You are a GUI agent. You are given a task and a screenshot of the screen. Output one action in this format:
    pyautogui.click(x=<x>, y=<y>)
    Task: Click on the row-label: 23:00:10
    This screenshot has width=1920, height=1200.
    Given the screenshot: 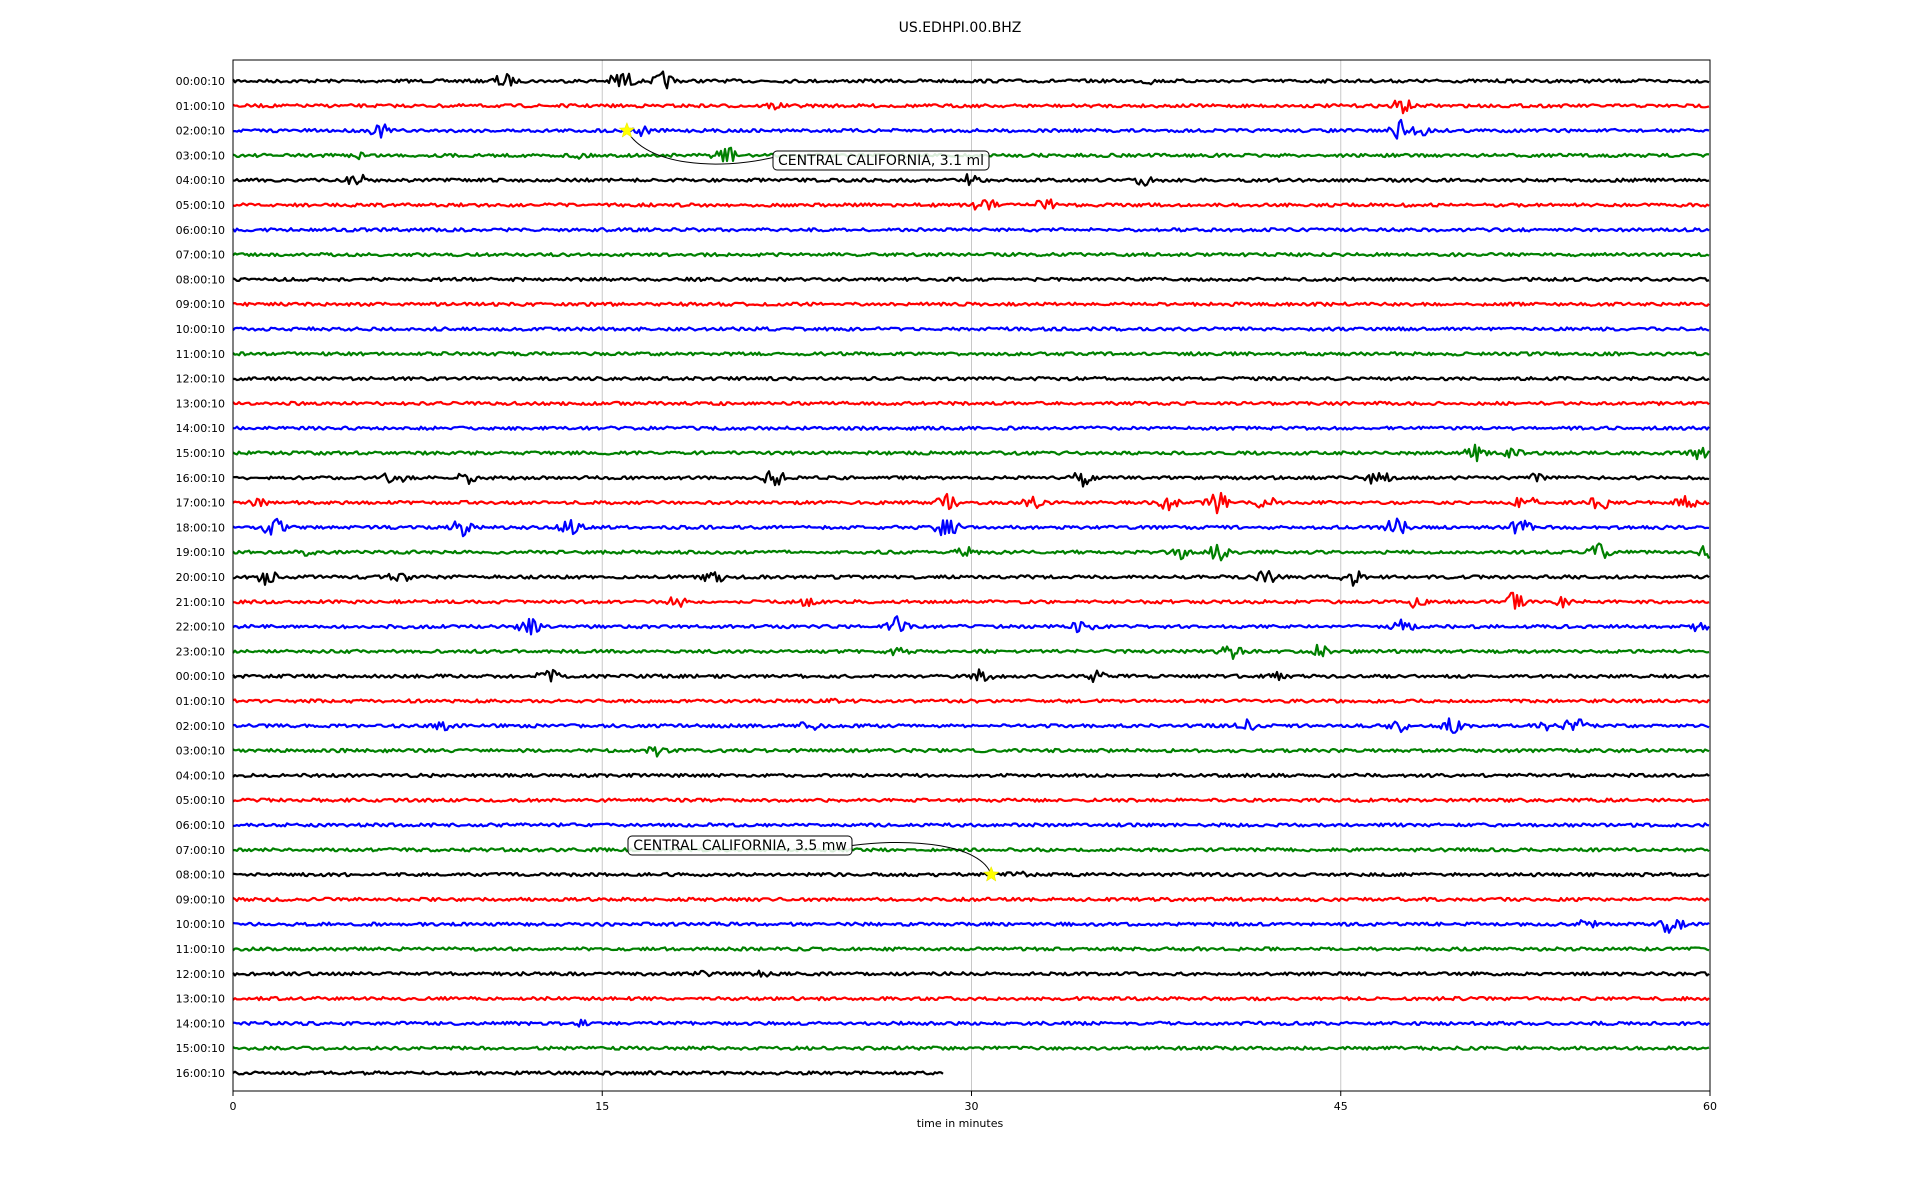 What is the action you would take?
    pyautogui.click(x=200, y=651)
    